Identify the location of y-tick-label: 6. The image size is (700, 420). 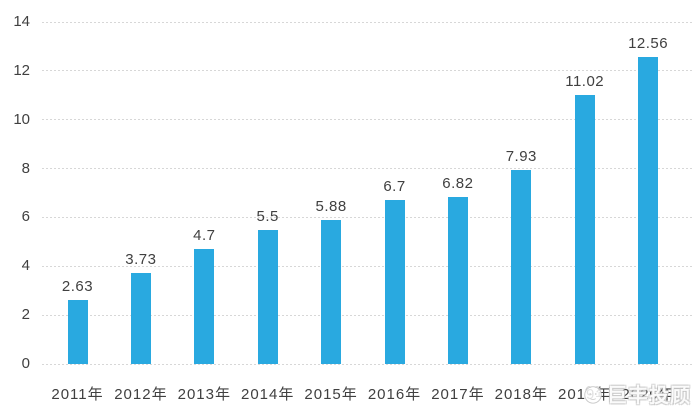
(25, 217).